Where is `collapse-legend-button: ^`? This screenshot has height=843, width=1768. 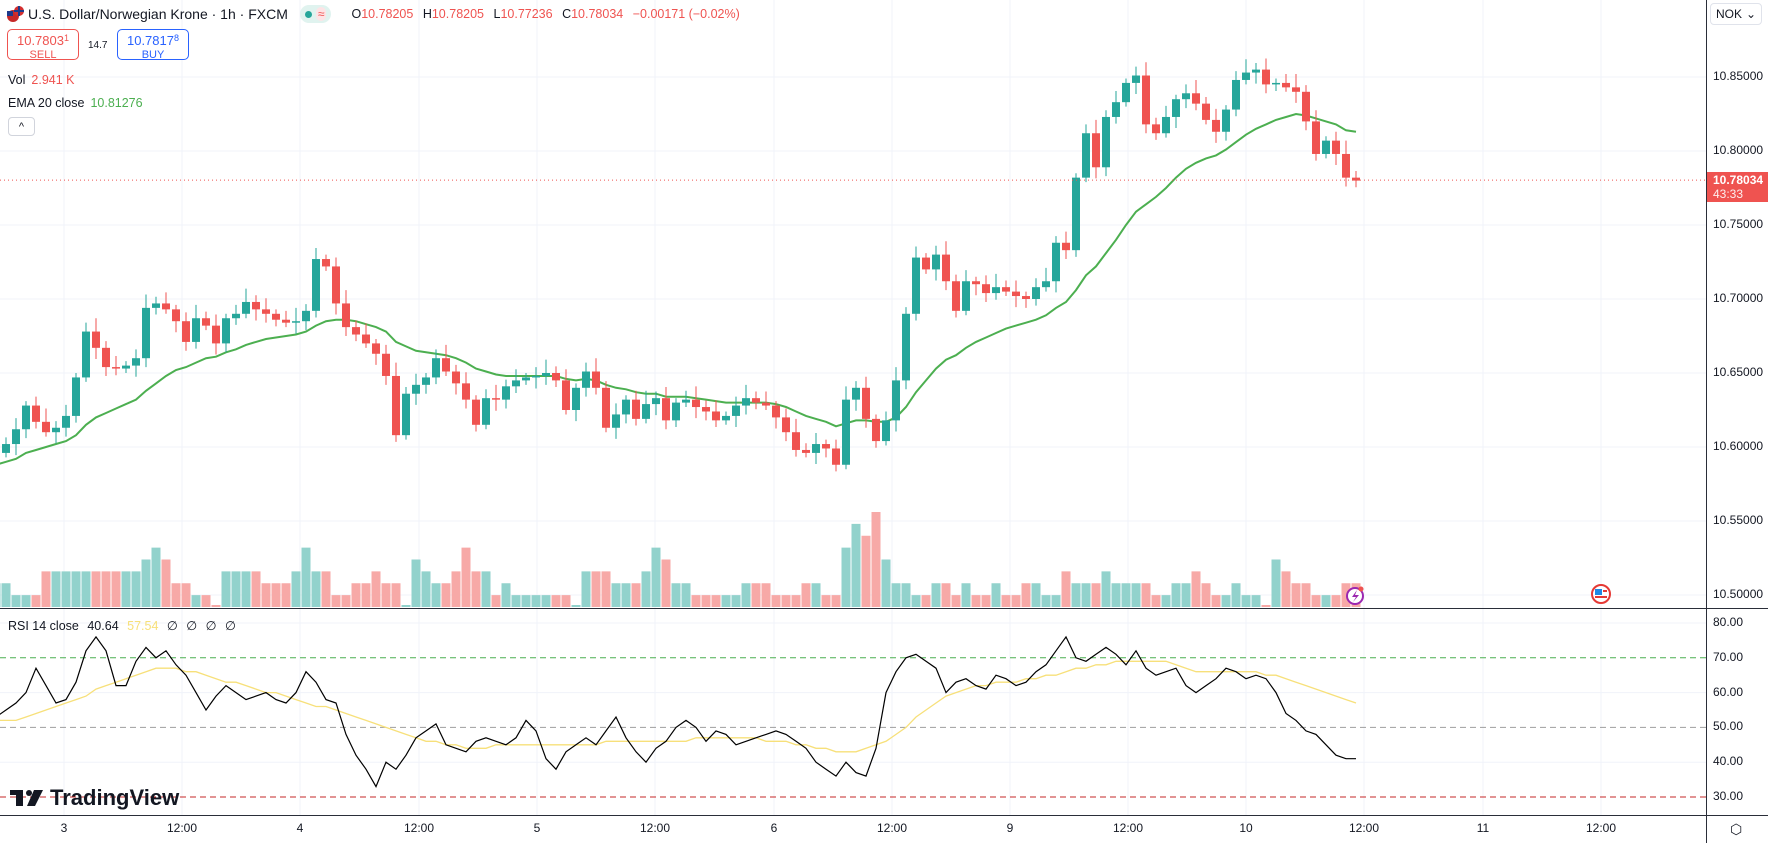 collapse-legend-button: ^ is located at coordinates (21, 126).